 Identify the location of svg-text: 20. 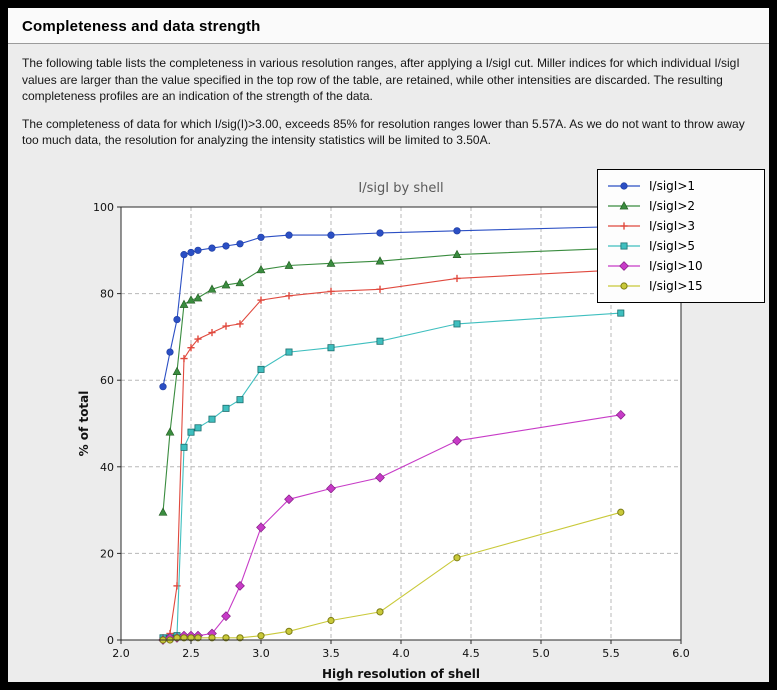
(107, 553).